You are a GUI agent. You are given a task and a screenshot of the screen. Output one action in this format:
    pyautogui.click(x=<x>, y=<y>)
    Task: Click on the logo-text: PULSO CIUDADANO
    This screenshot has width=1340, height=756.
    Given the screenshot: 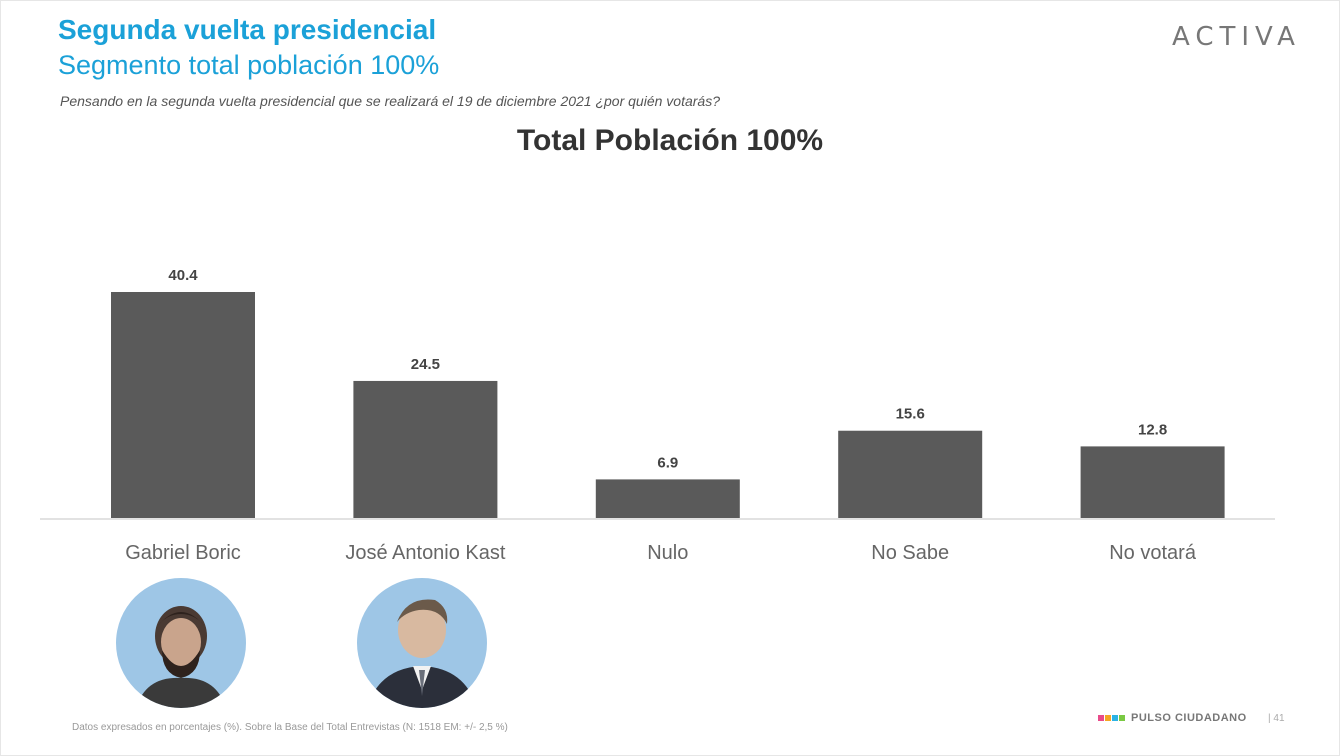 What is the action you would take?
    pyautogui.click(x=1189, y=718)
    